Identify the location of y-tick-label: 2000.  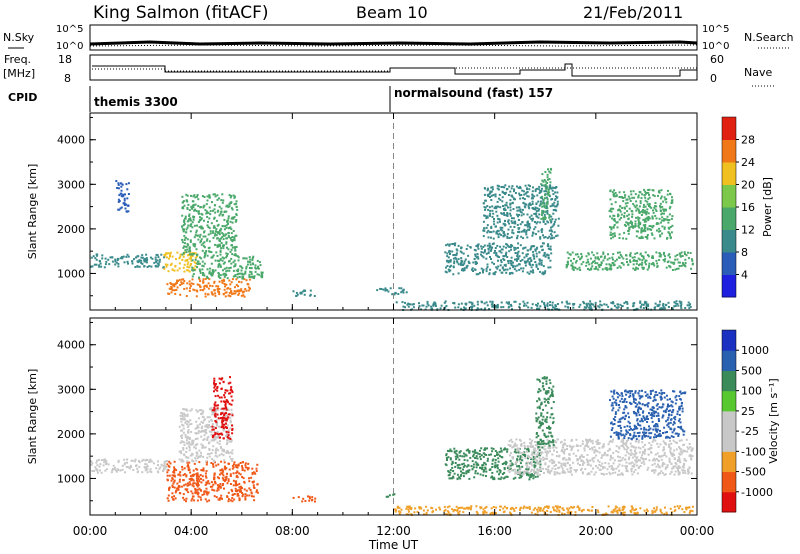
(71, 229).